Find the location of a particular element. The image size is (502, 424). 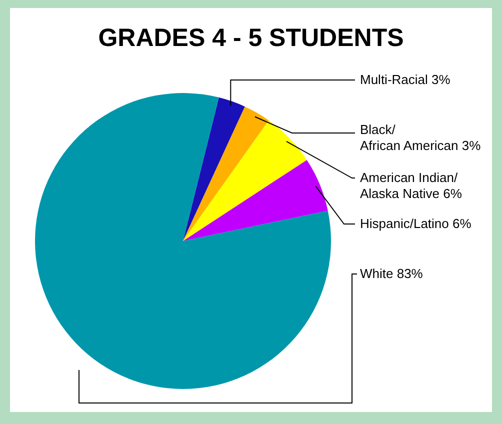

slice-label: Black/ African American 3% is located at coordinates (421, 137).